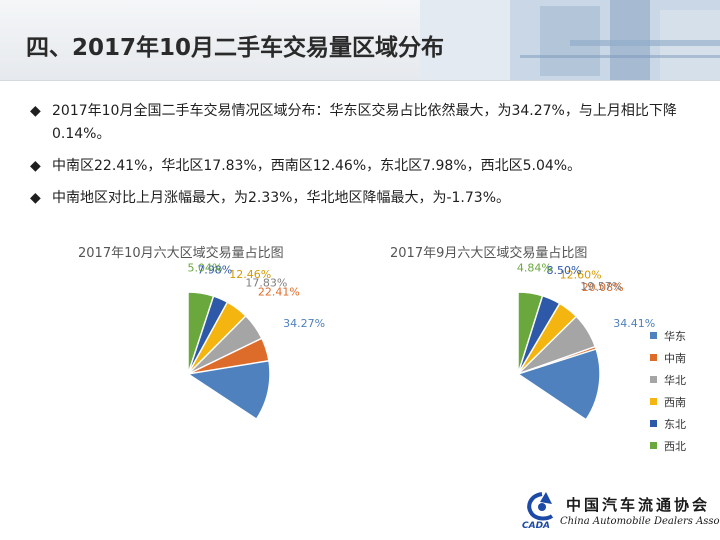 This screenshot has width=720, height=540. I want to click on pie-data-label: 19.57%, so click(601, 286).